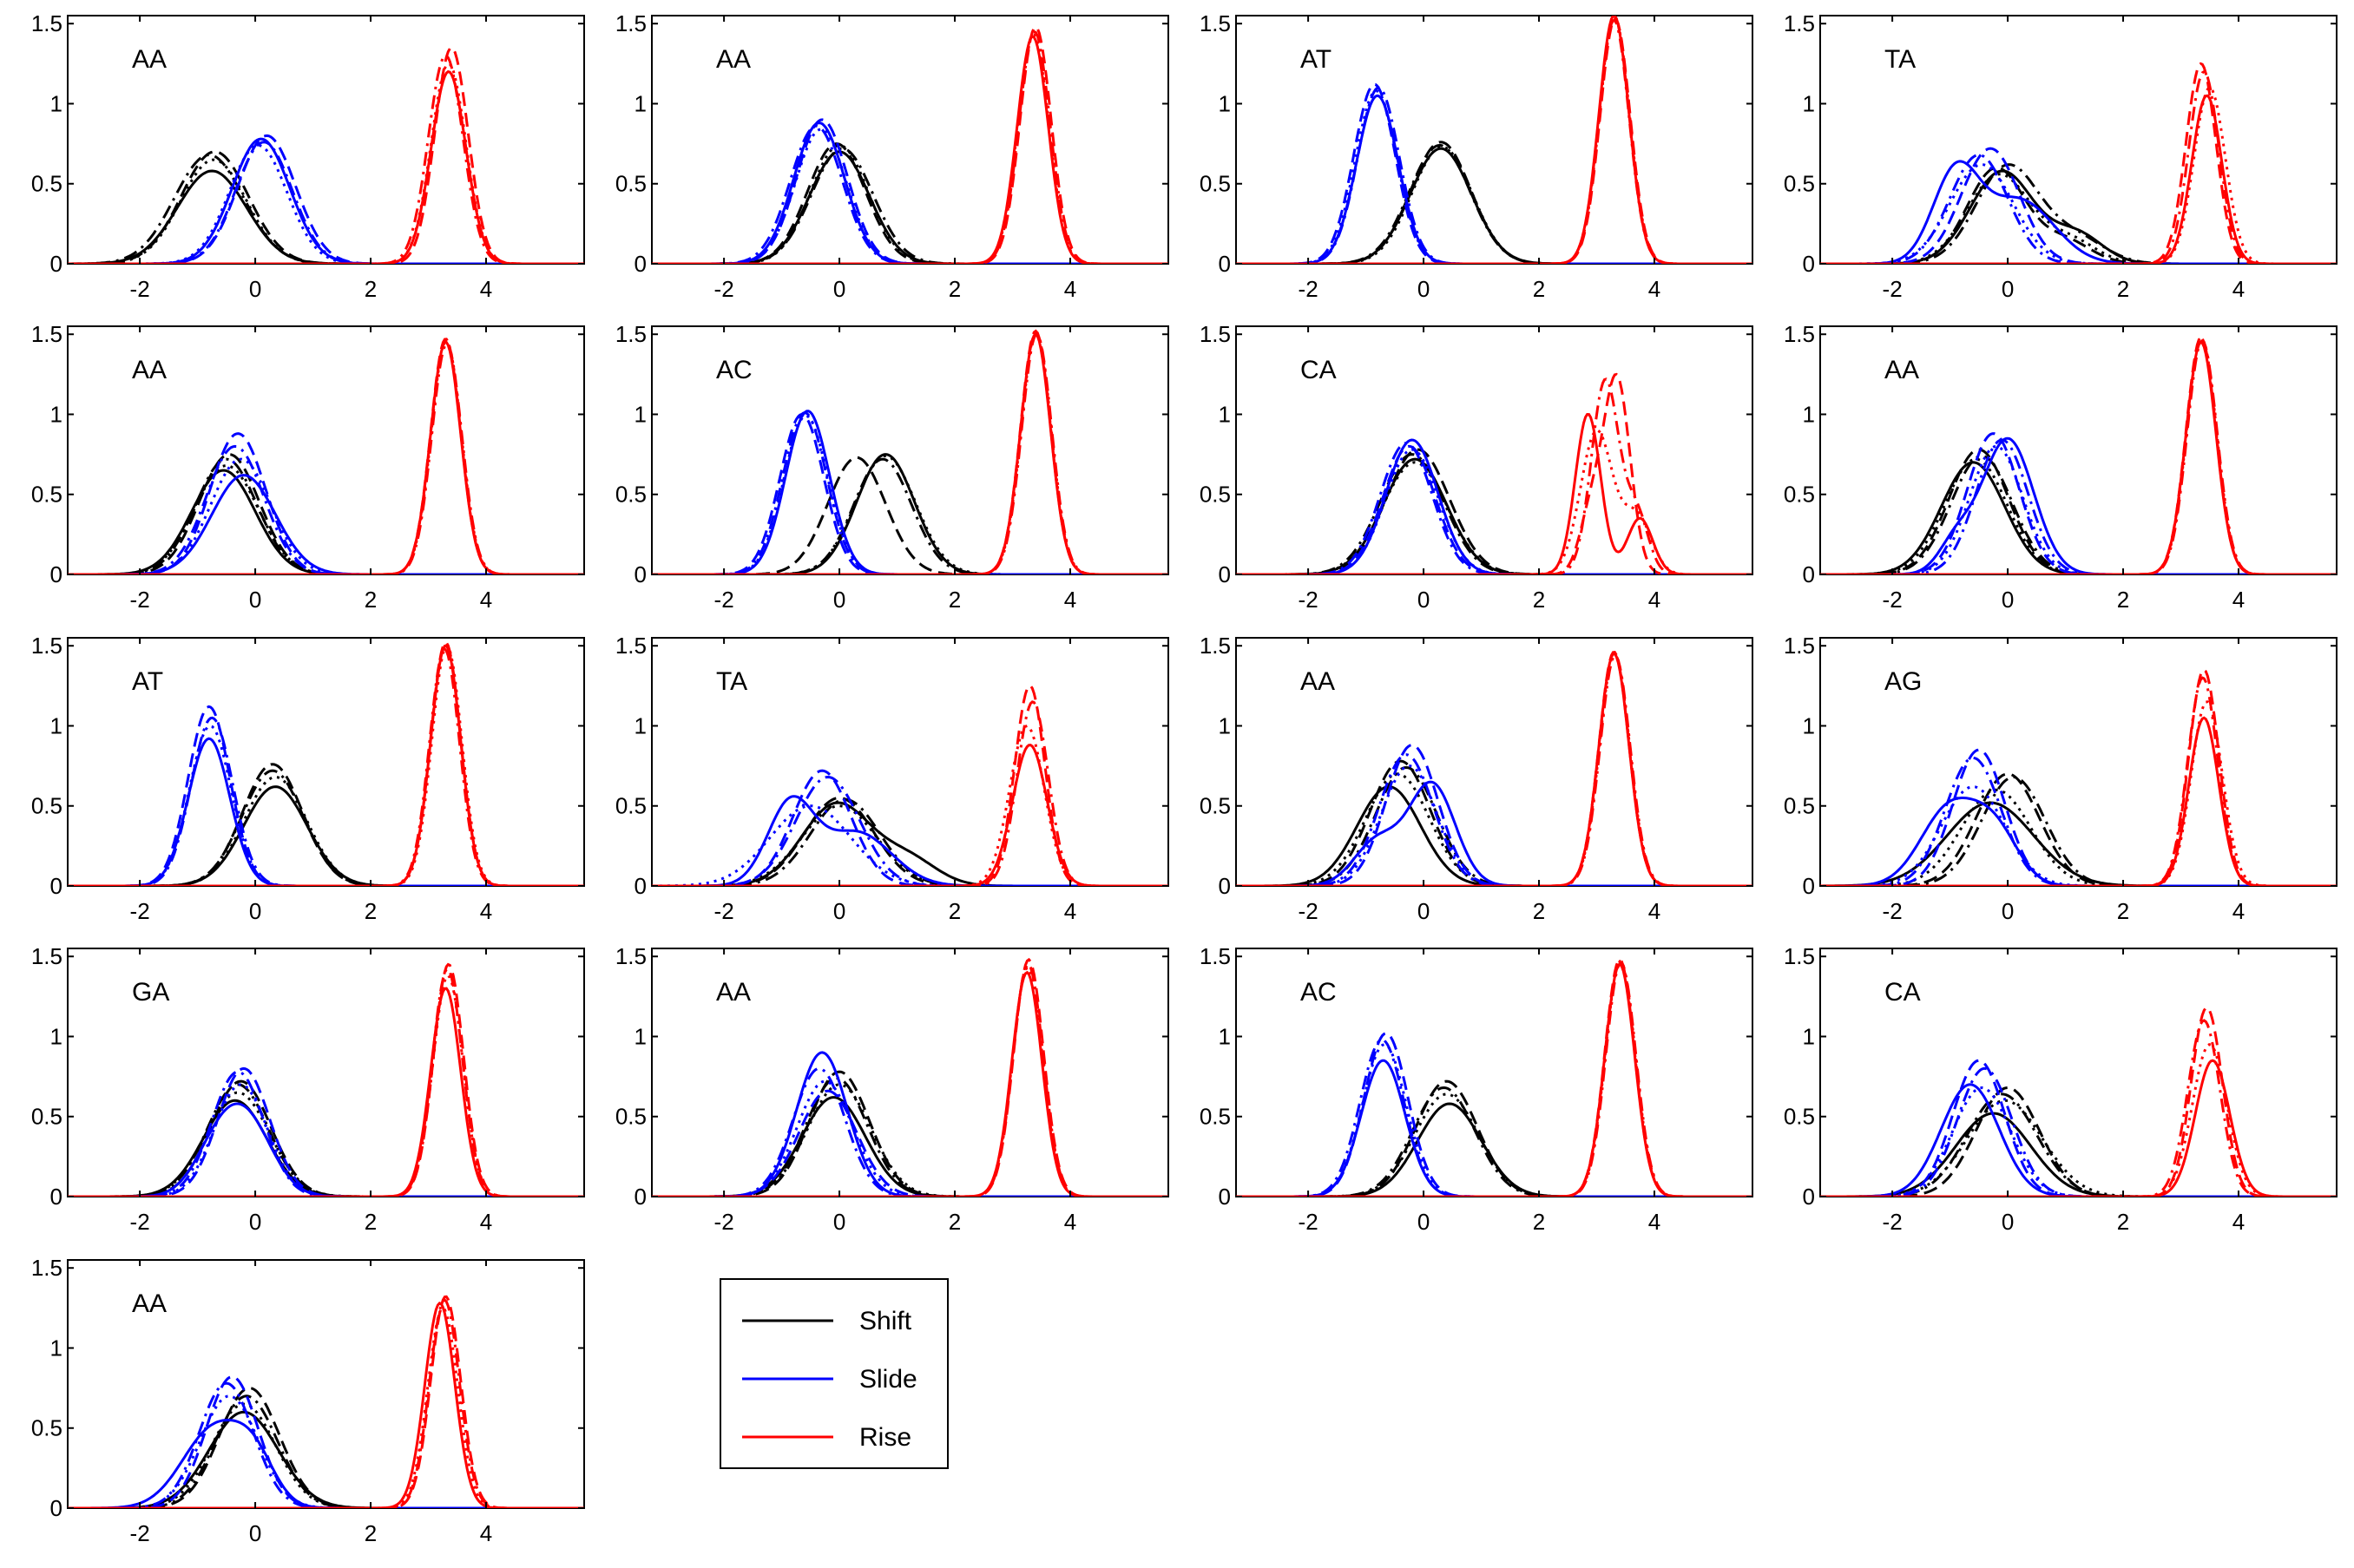  I want to click on panel-6: -2 0 2 4 0 0.5 1 1.5 AC, so click(892, 467).